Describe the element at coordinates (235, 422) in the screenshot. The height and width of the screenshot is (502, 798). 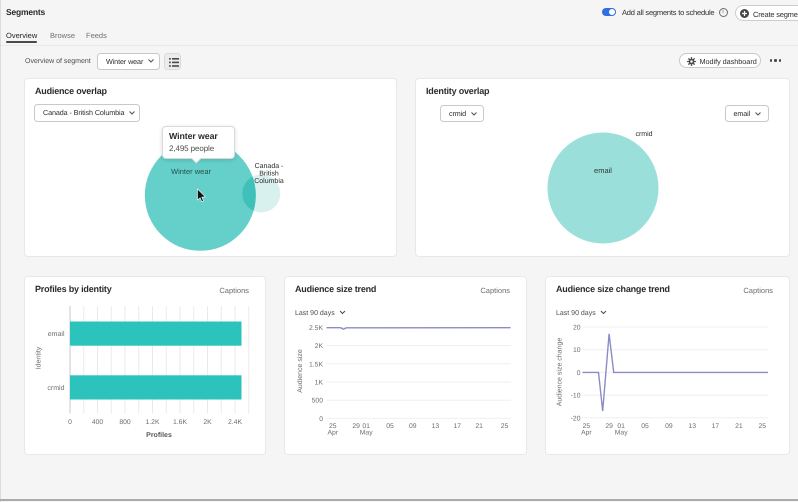
I see `svg-text: 2.4K` at that location.